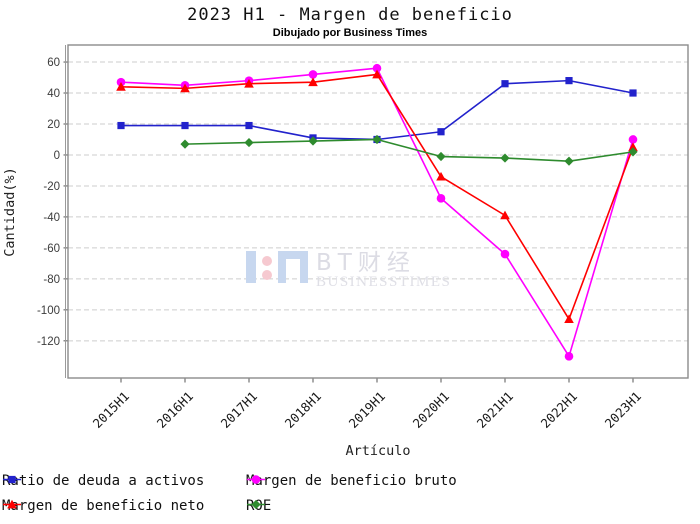 The height and width of the screenshot is (524, 700). What do you see at coordinates (366, 263) in the screenshot?
I see `watermark-brand: BT财经` at bounding box center [366, 263].